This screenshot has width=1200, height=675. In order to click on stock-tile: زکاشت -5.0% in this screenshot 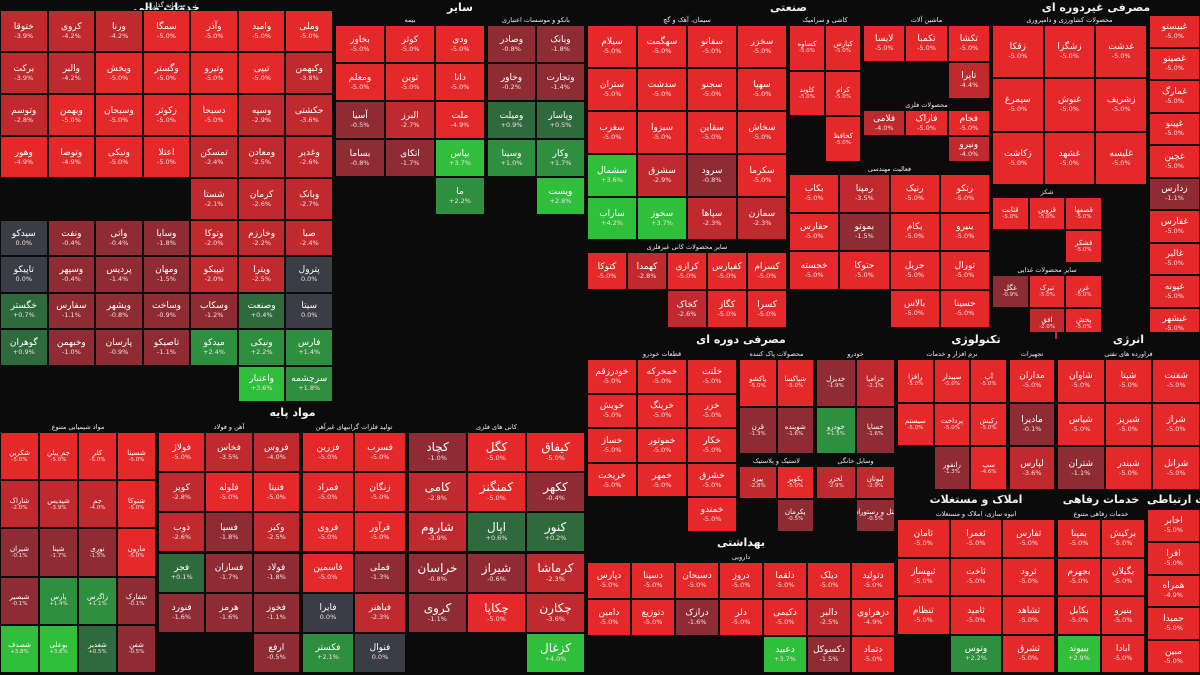, I will do `click(1018, 158)`.